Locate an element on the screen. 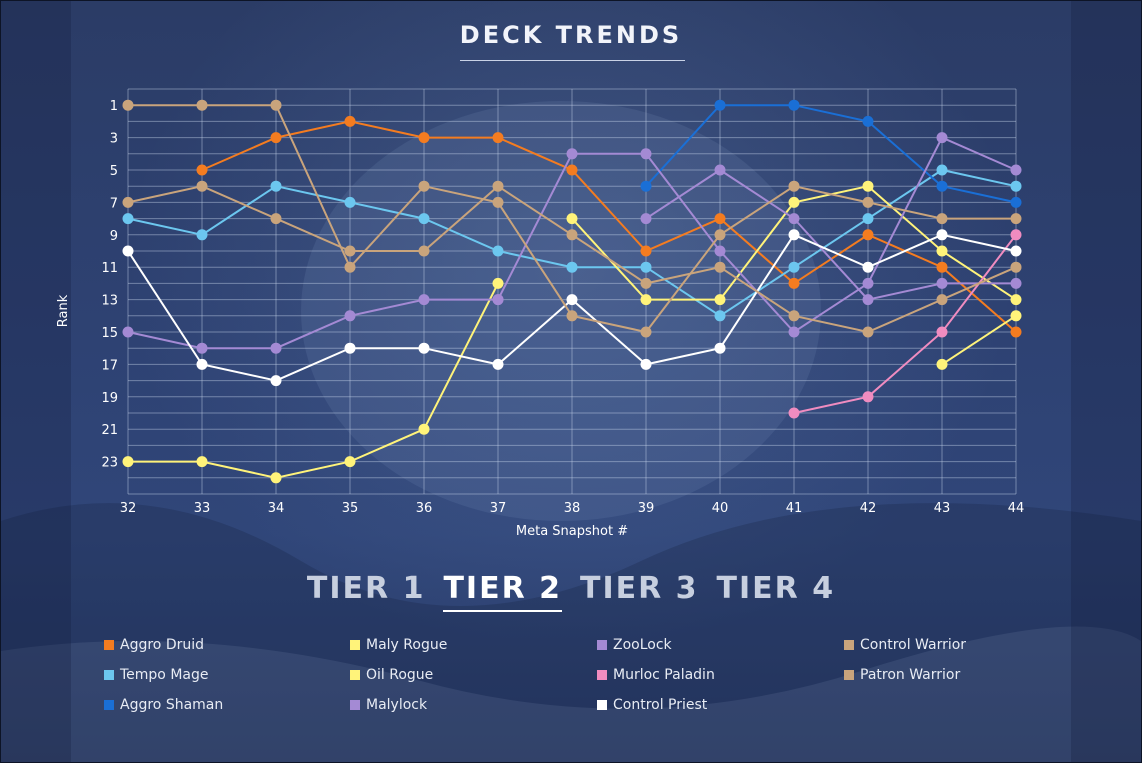  tab-tier-1: TIER 1 is located at coordinates (366, 588).